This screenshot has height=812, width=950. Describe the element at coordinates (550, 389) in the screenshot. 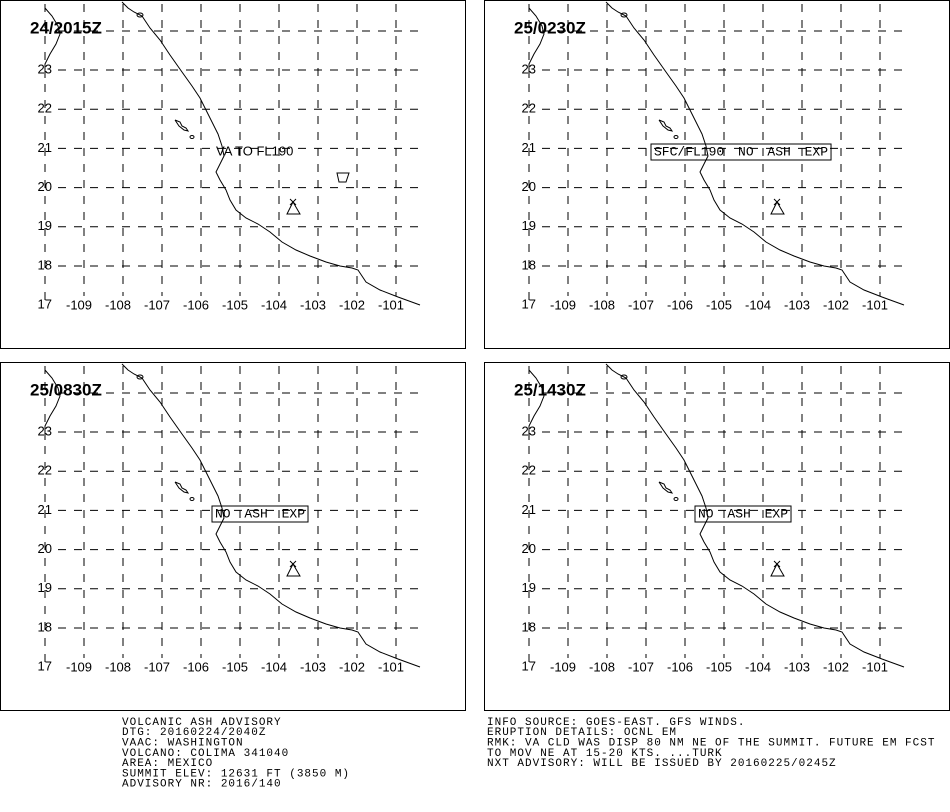

I see `valid-time: 25/1430Z` at that location.